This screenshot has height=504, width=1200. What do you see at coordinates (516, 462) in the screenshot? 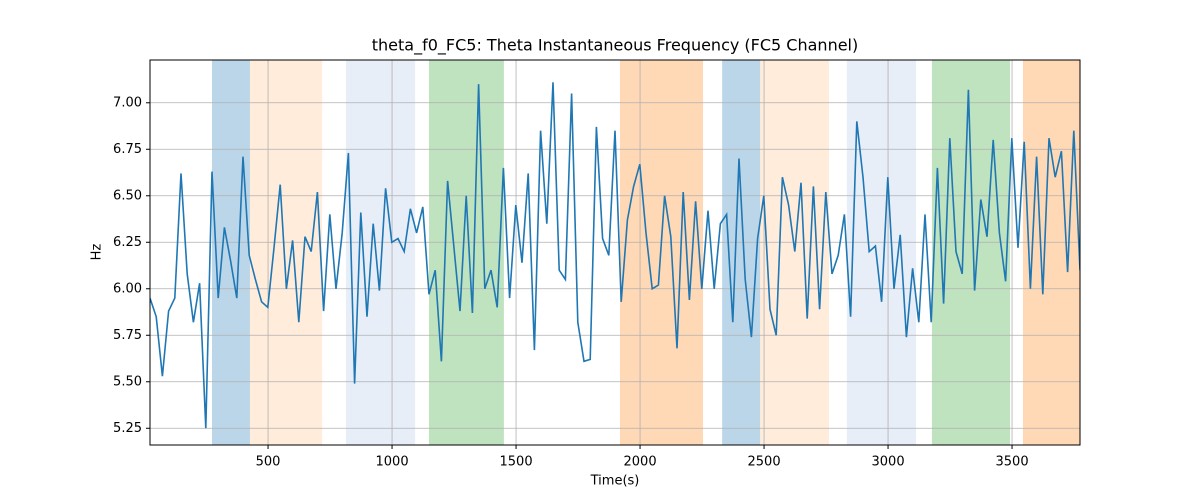
I see `x-tick-label: 1500` at bounding box center [516, 462].